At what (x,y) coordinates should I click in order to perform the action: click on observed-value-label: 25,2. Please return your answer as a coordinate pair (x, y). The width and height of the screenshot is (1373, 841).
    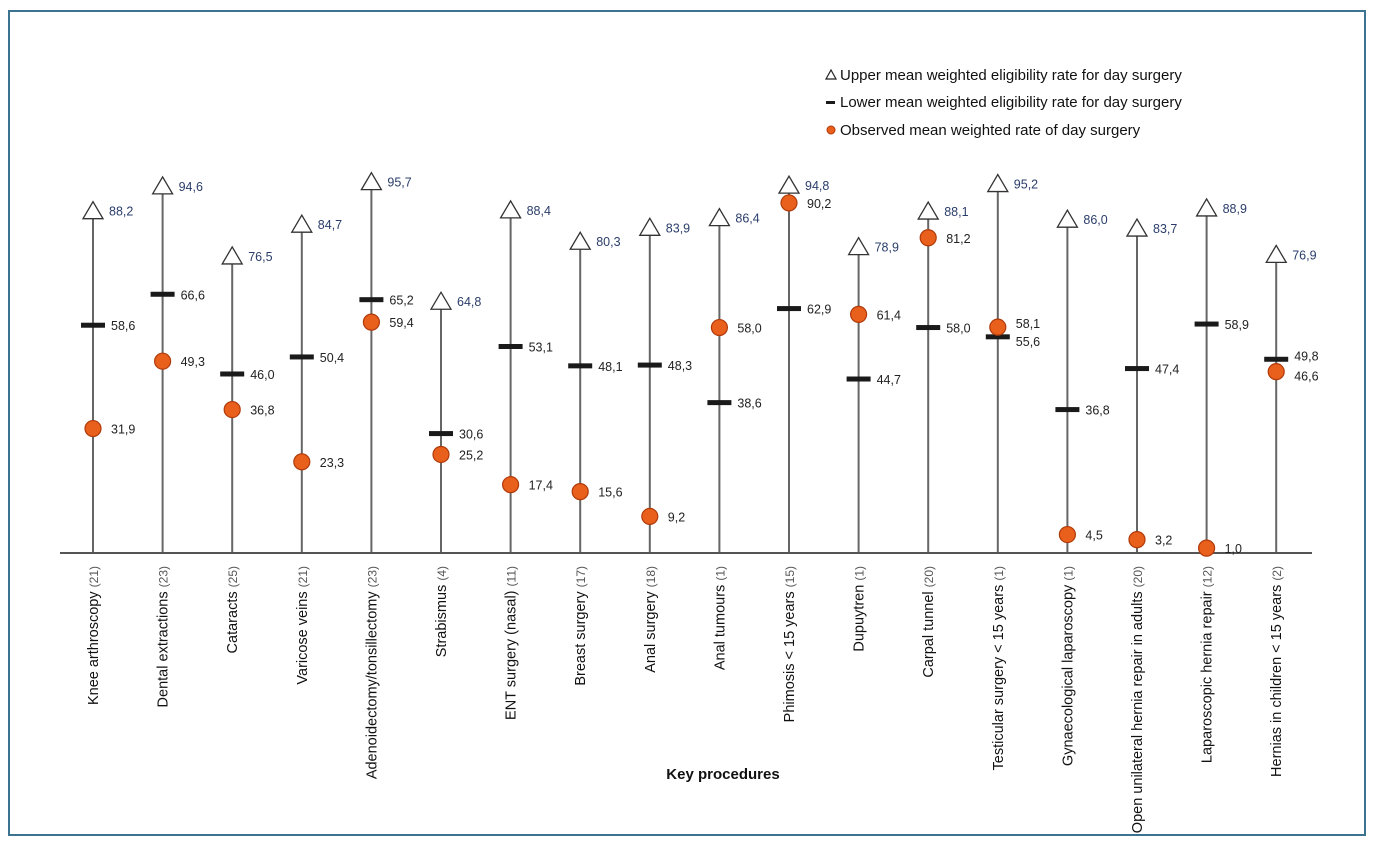
    Looking at the image, I should click on (471, 455).